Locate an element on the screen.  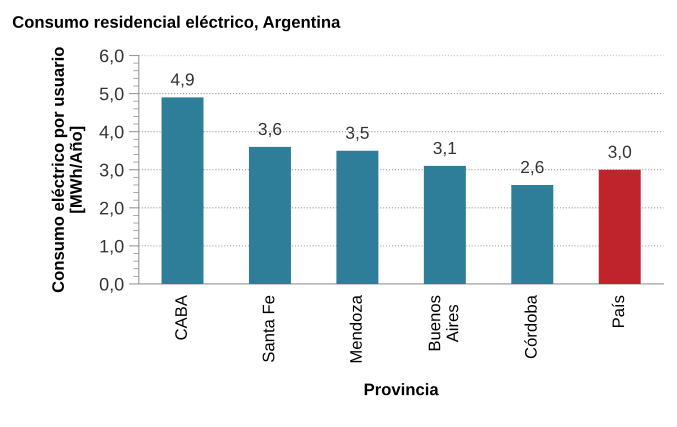
data-label: 4,9 is located at coordinates (182, 80).